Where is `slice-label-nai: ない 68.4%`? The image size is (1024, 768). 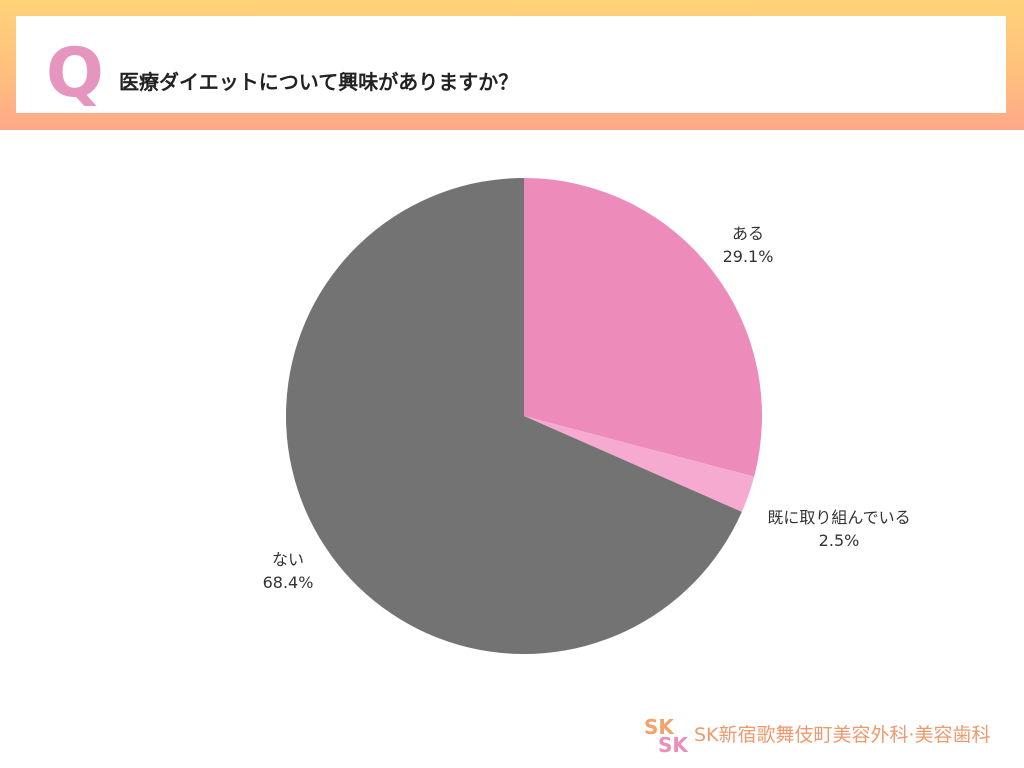
slice-label-nai: ない 68.4% is located at coordinates (288, 571).